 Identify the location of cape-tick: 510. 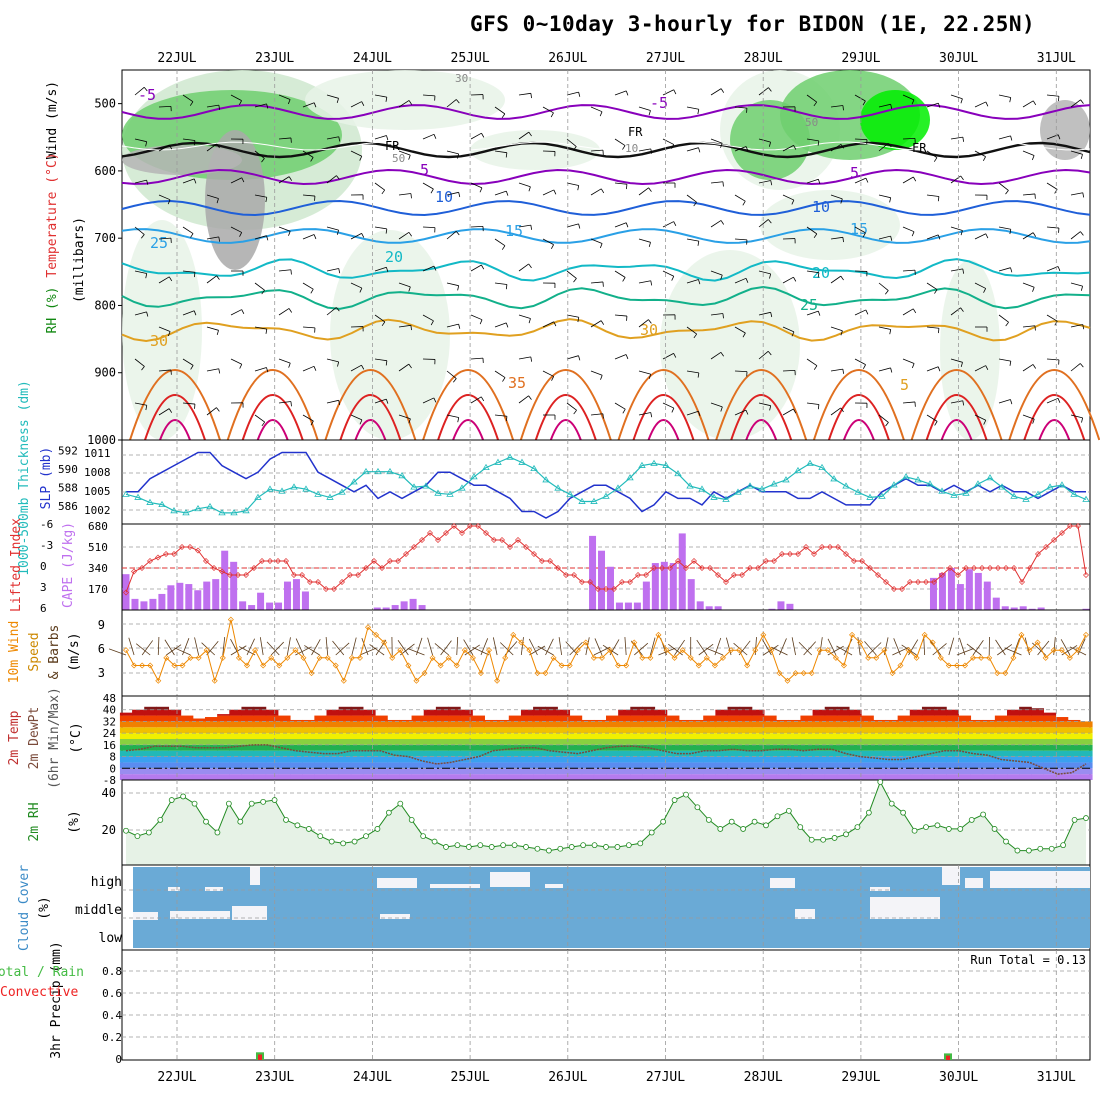
(98, 547).